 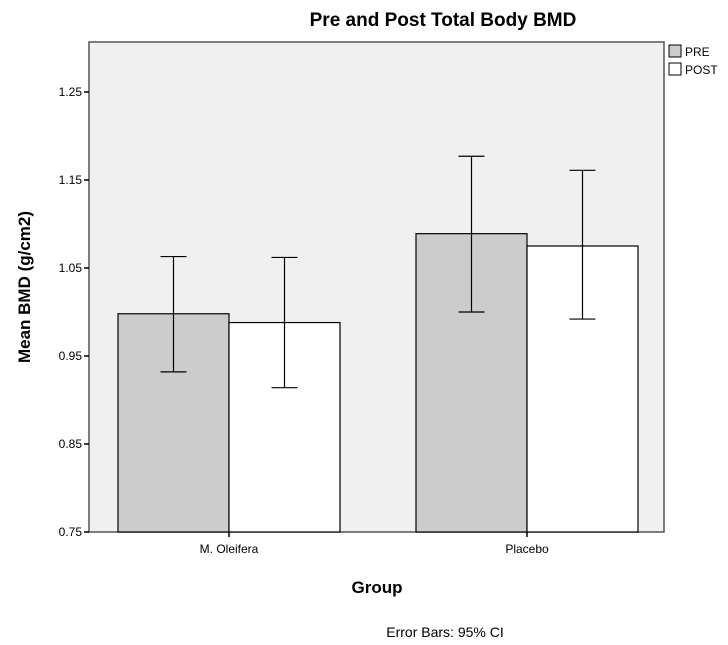 What do you see at coordinates (693, 60) in the screenshot?
I see `legend: PRE POST` at bounding box center [693, 60].